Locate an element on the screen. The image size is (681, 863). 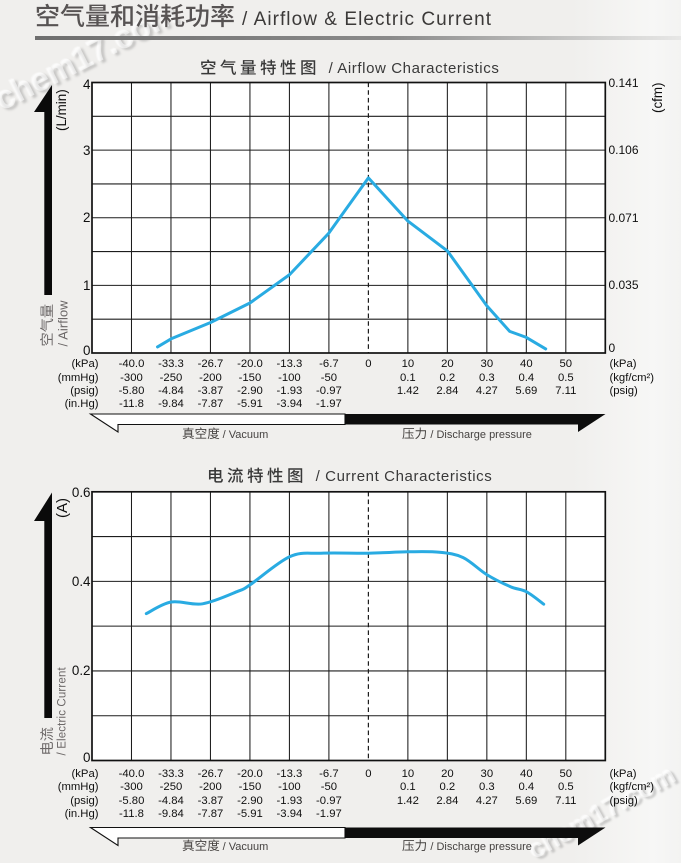
y-tick-label-left: 0.6 is located at coordinates (81, 492).